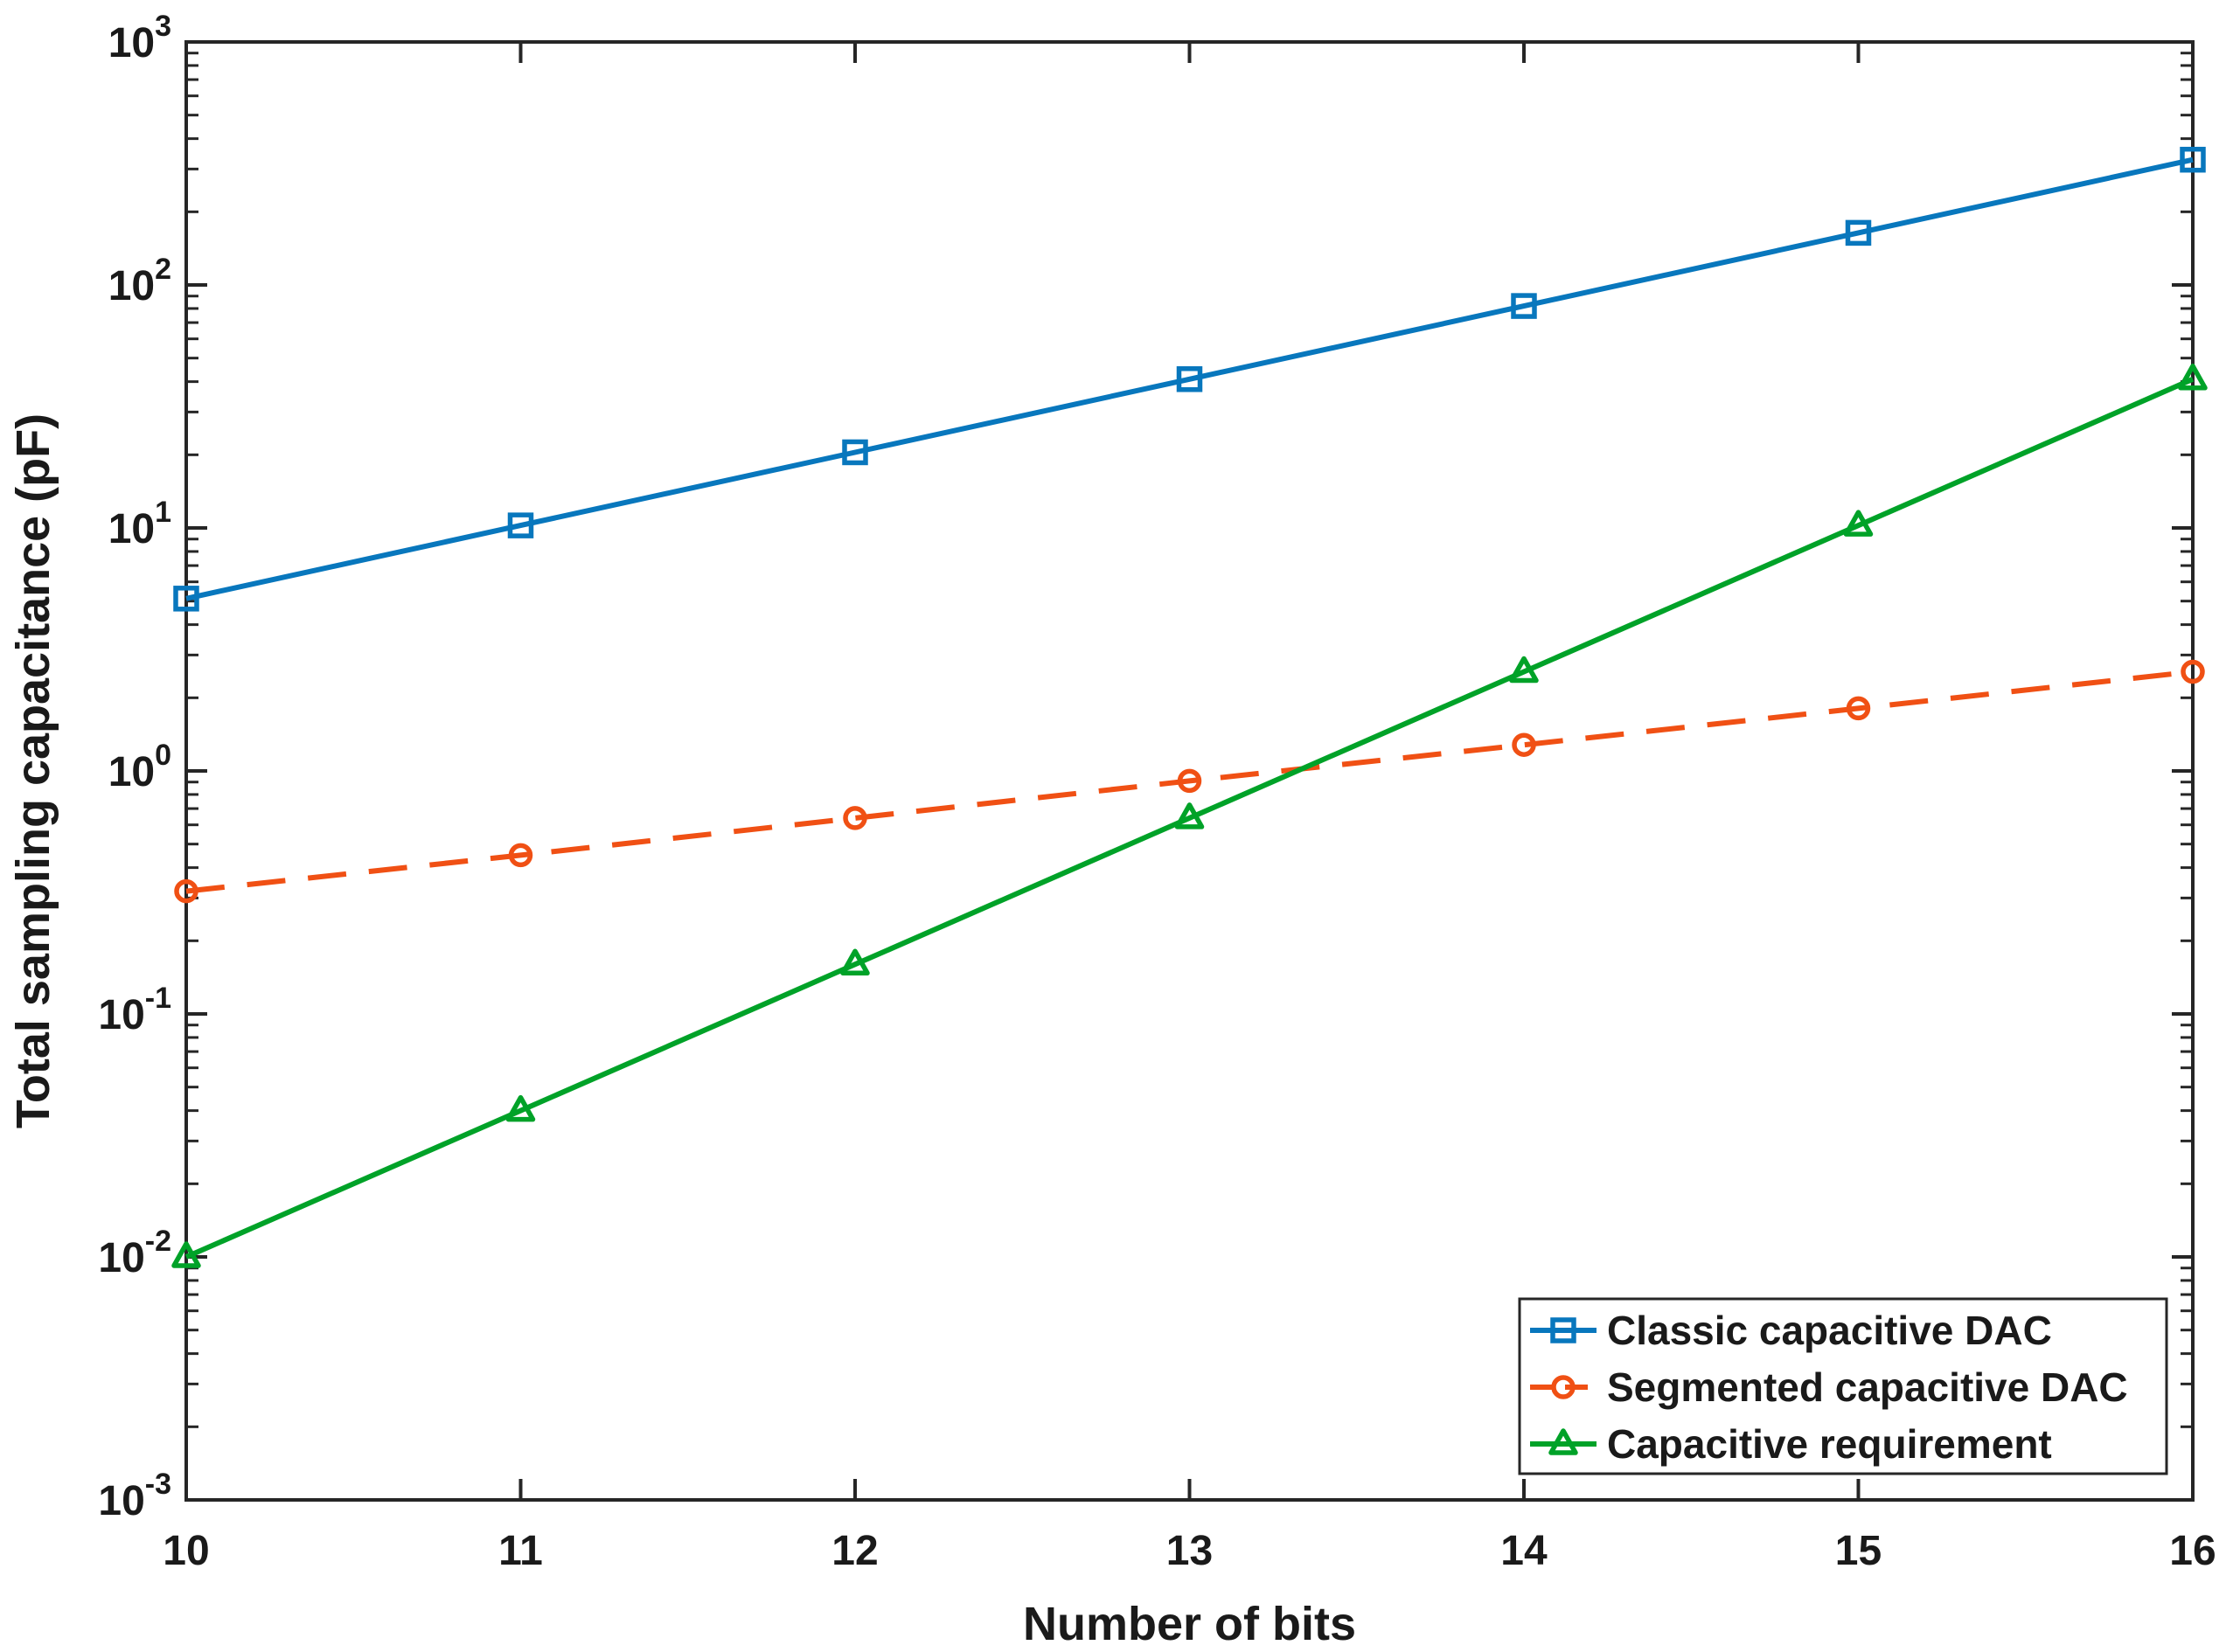 This screenshot has height=1652, width=2240. What do you see at coordinates (520, 1551) in the screenshot?
I see `x-axis-tick-label: 11` at bounding box center [520, 1551].